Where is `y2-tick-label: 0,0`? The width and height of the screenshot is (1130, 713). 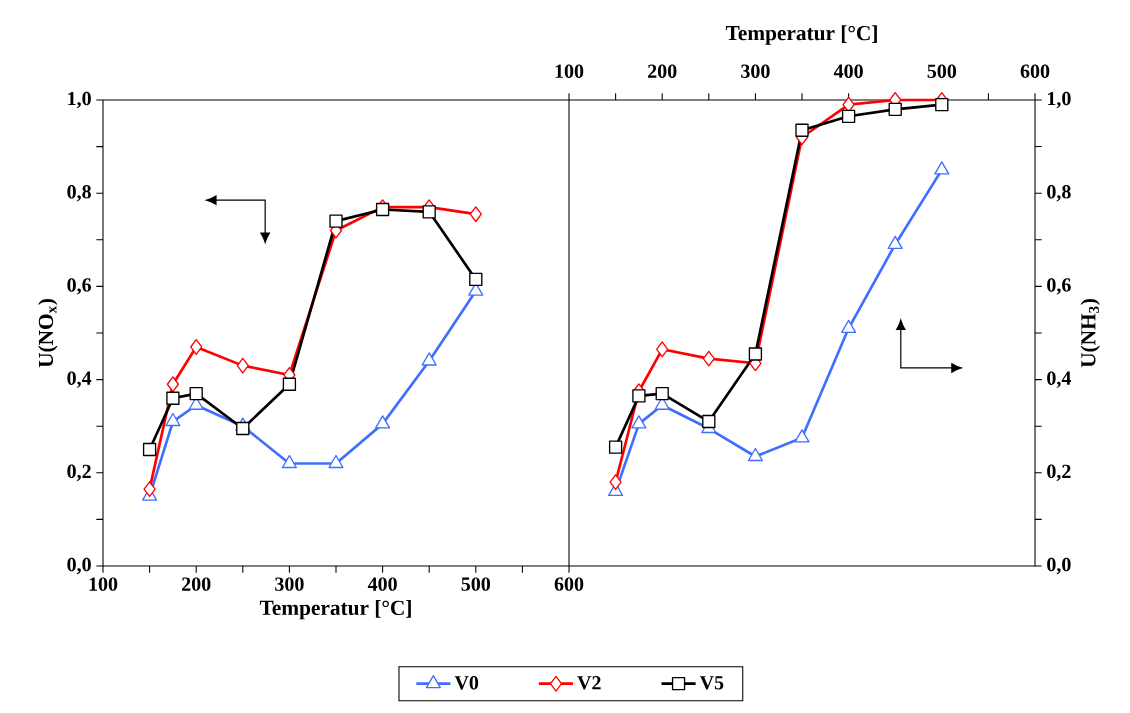 y2-tick-label: 0,0 is located at coordinates (1059, 566).